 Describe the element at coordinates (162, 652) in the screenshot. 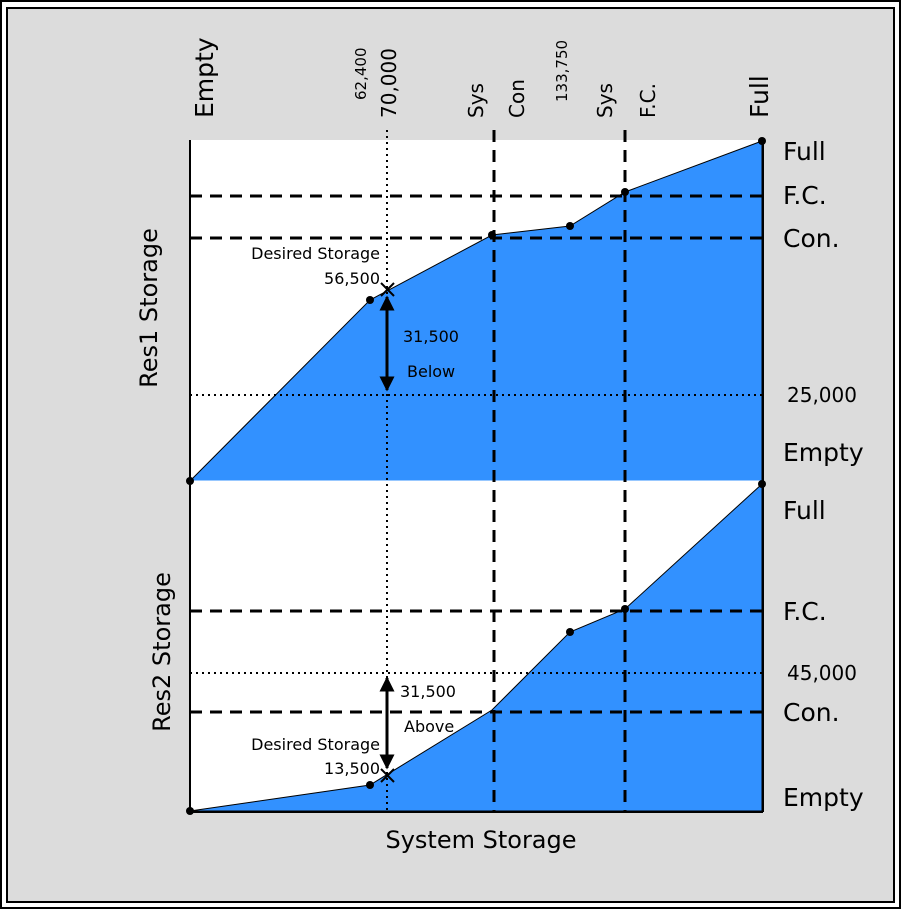

I see `res2-axis-label: Res2 Storage` at that location.